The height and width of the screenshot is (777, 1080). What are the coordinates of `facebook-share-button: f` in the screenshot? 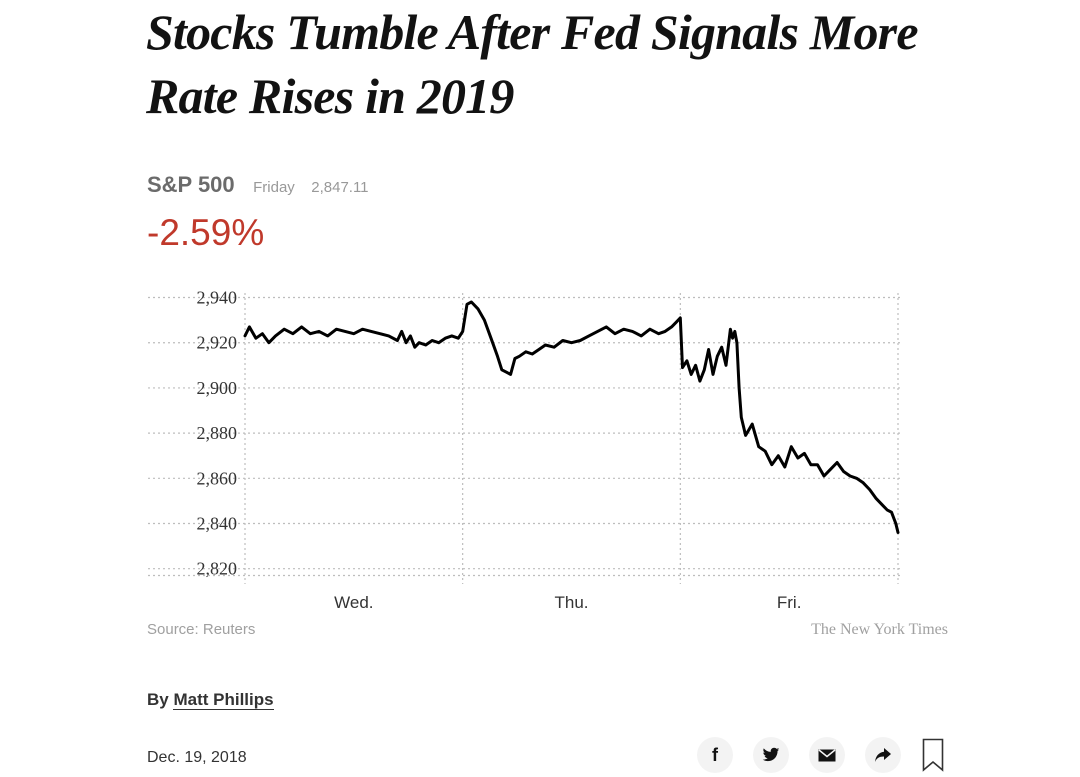 It's located at (715, 755).